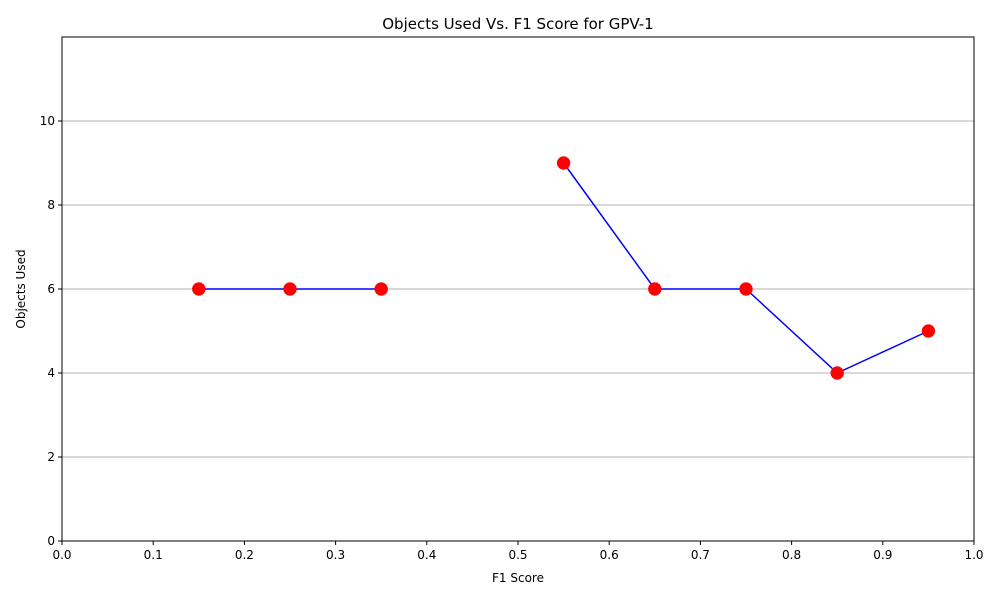  Describe the element at coordinates (51, 373) in the screenshot. I see `y-tick-label: 4` at that location.